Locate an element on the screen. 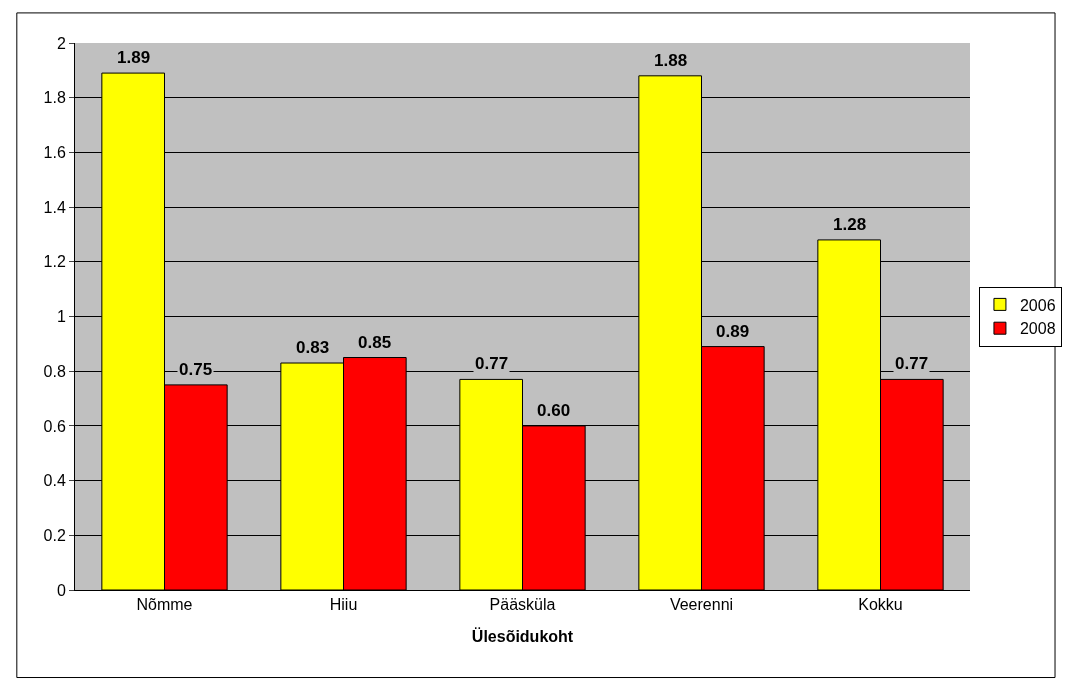 This screenshot has height=687, width=1080. data-label: 0.75 is located at coordinates (196, 369).